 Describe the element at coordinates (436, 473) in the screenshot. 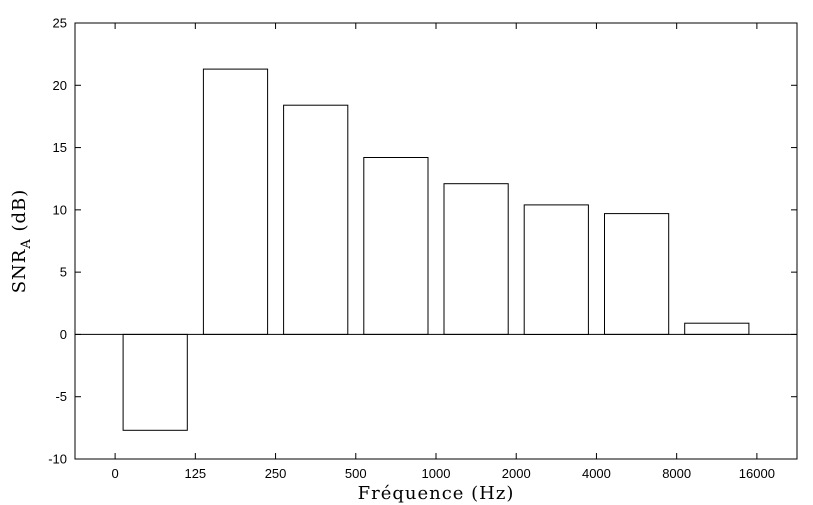

I see `x-tick-label: 1000` at that location.